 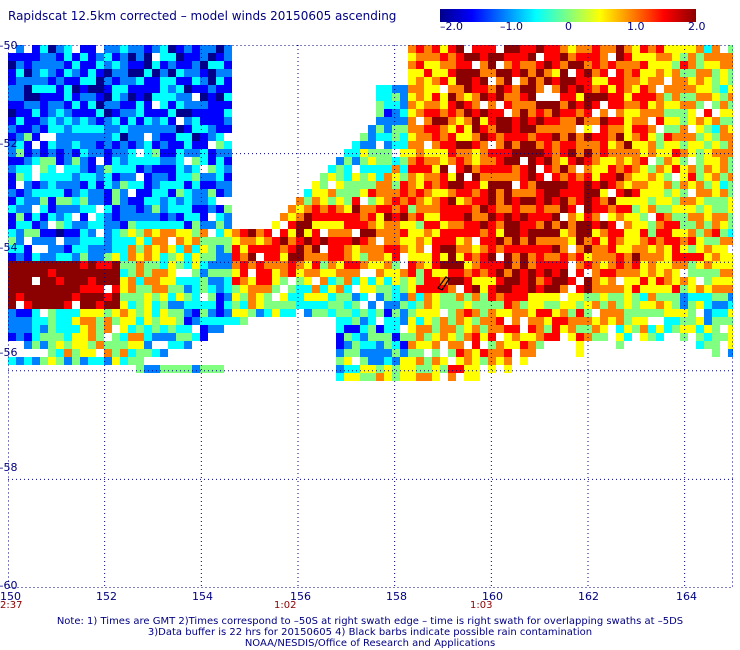 I want to click on lon-label: 152, so click(x=106, y=596).